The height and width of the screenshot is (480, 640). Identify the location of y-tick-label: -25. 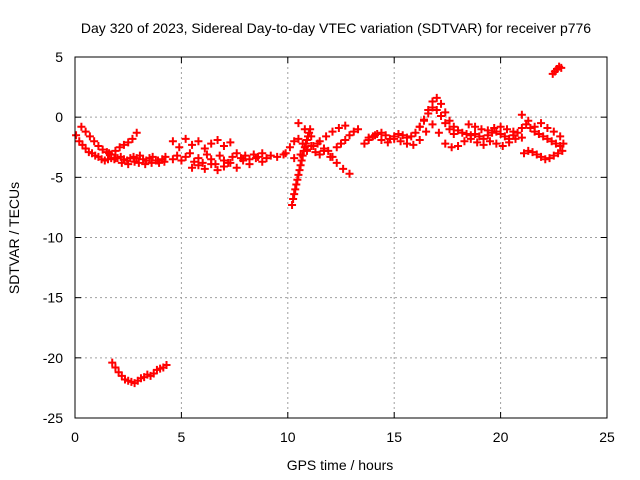
(53, 418).